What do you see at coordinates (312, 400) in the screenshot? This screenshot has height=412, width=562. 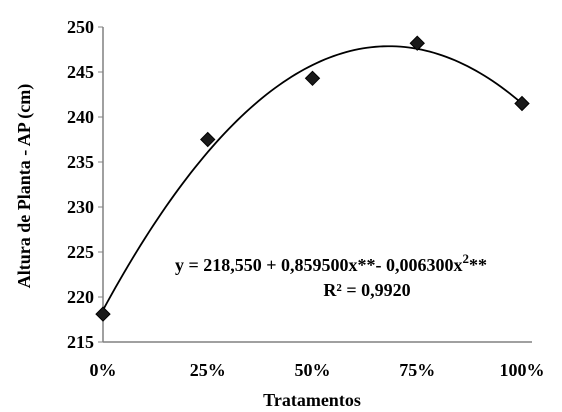 I see `x-axis-title: Tratamentos` at bounding box center [312, 400].